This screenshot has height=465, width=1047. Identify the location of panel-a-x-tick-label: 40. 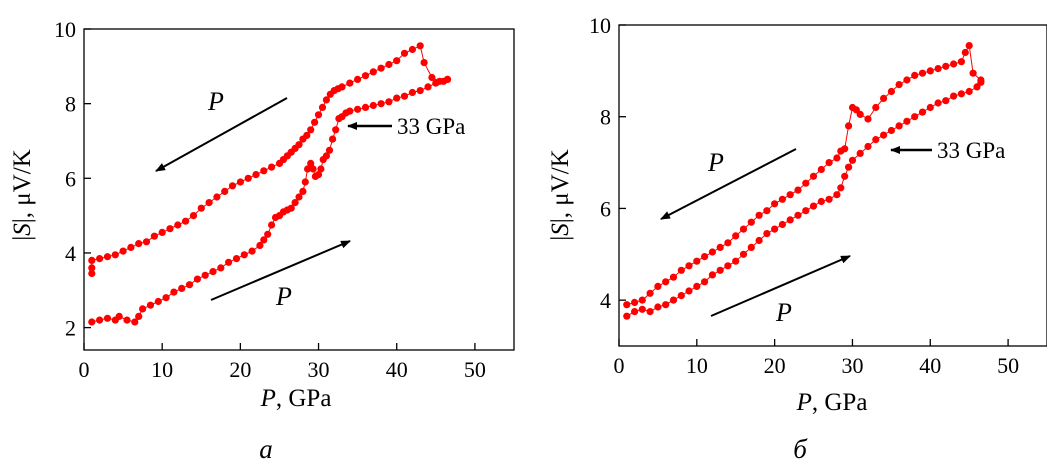
(397, 369).